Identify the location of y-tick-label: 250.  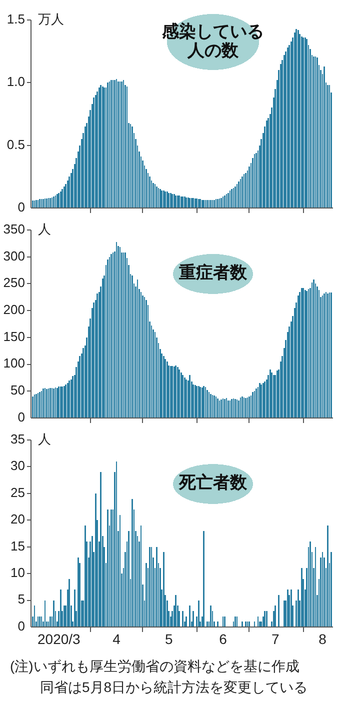
(14, 282).